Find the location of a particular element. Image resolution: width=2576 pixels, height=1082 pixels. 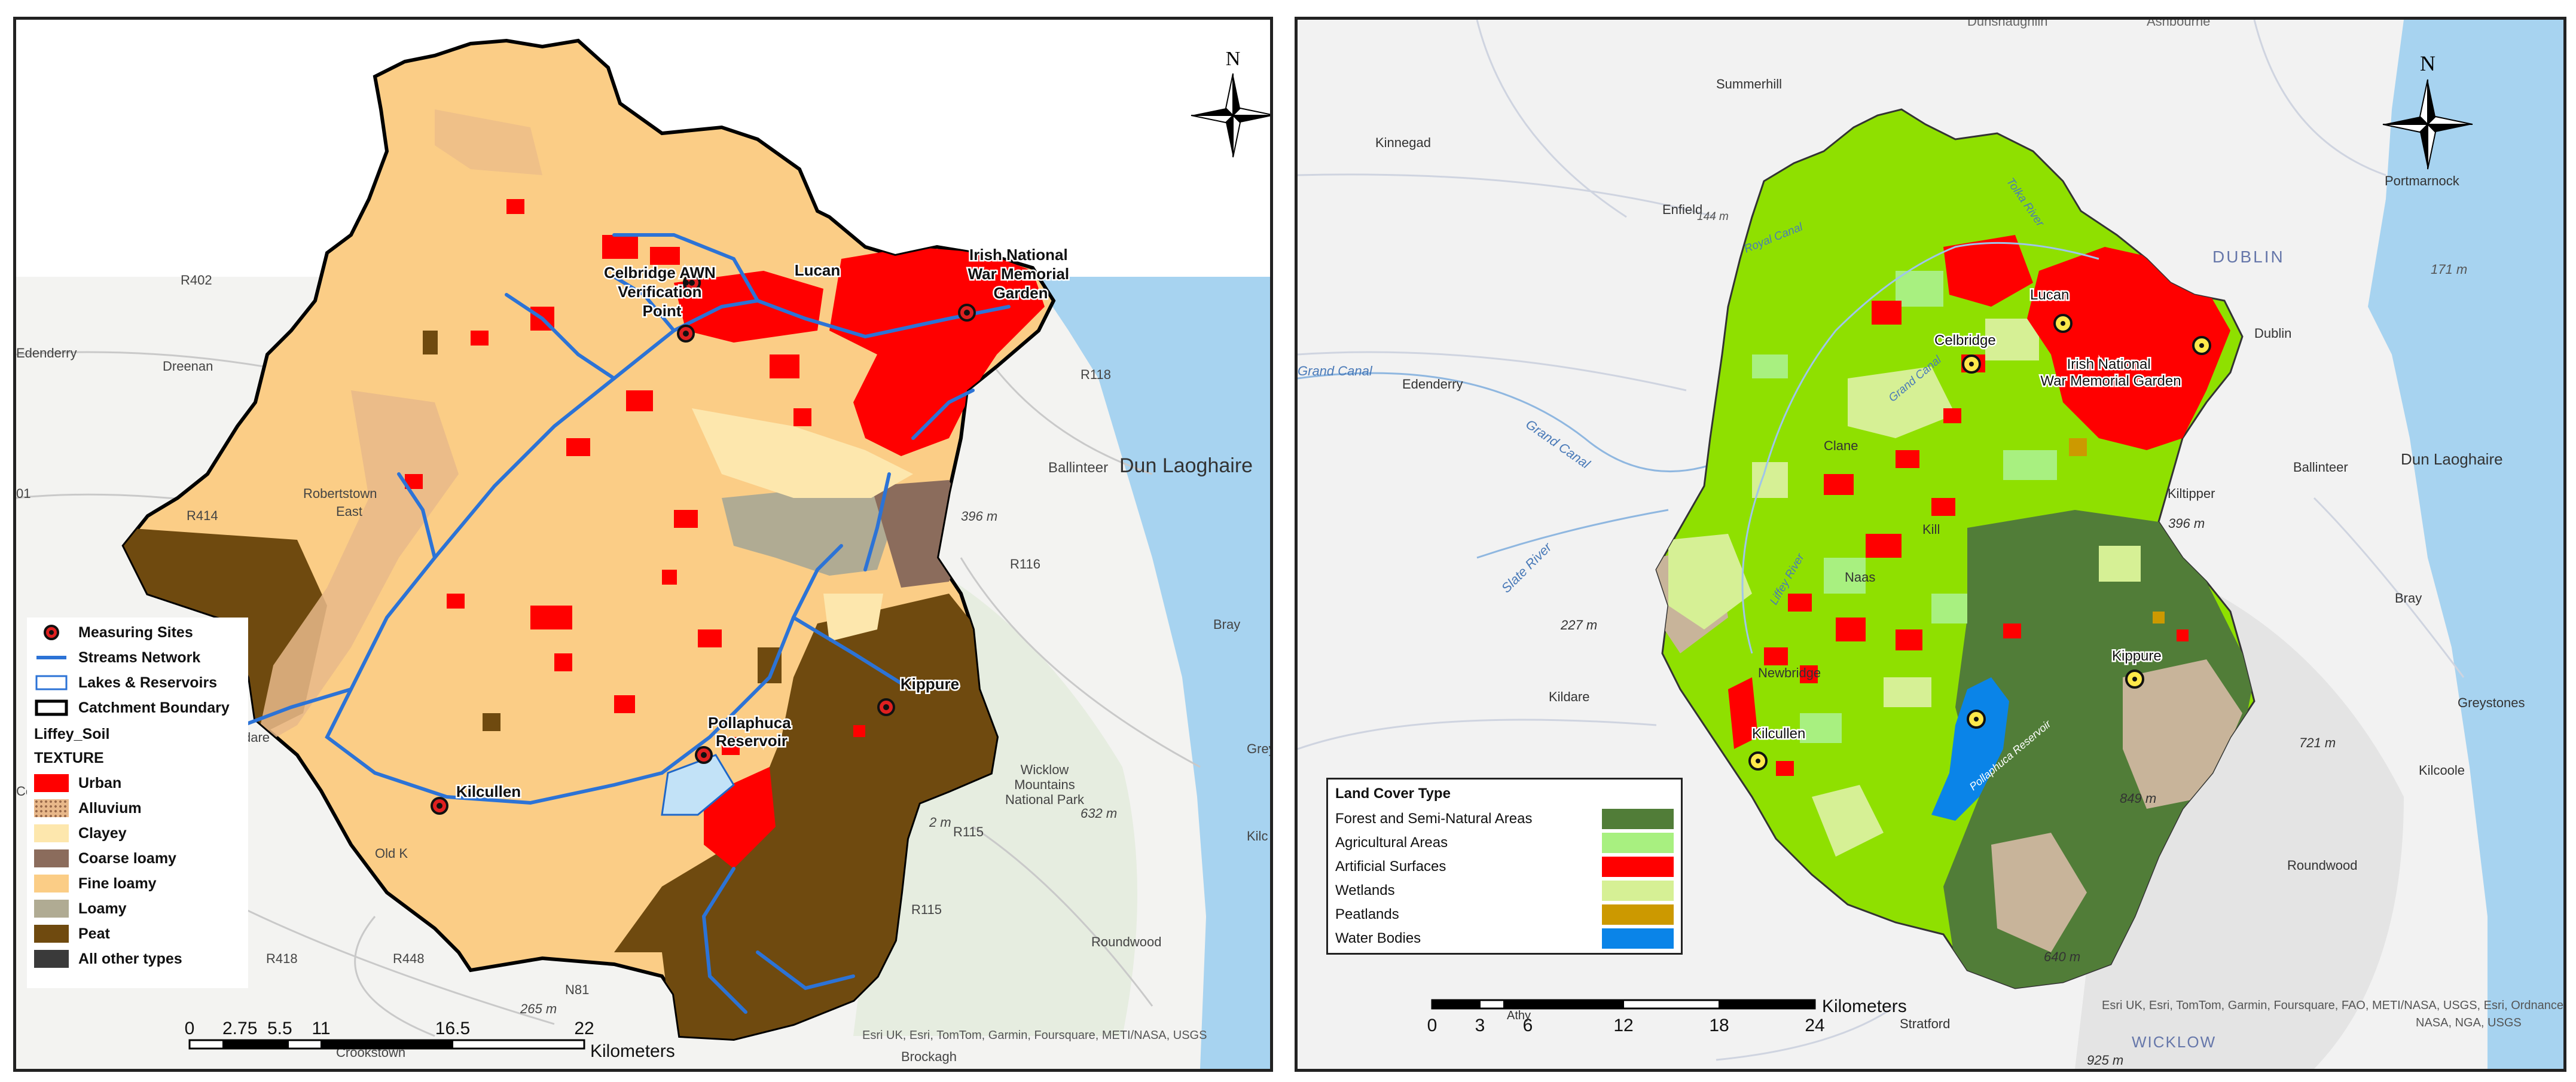

svg-text: Grey is located at coordinates (1258, 749).